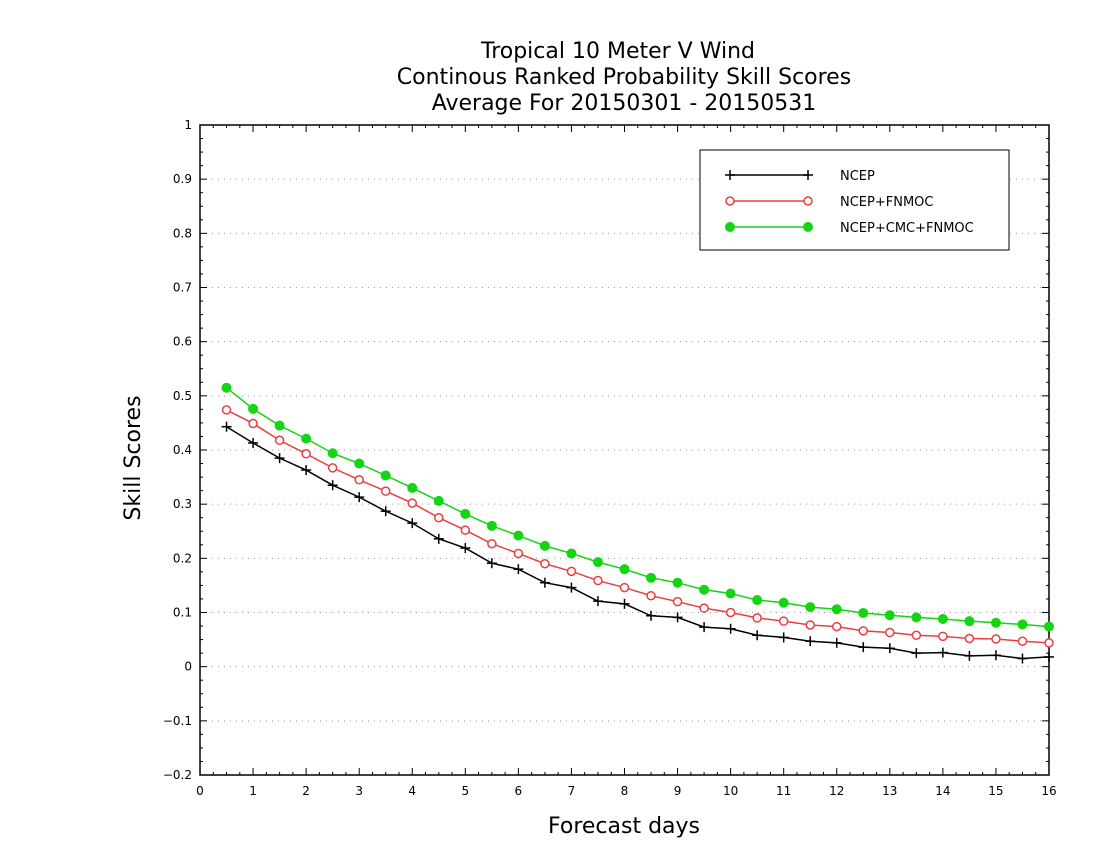 The image size is (1100, 850). What do you see at coordinates (177, 721) in the screenshot?
I see `y-tick-label: −0.1` at bounding box center [177, 721].